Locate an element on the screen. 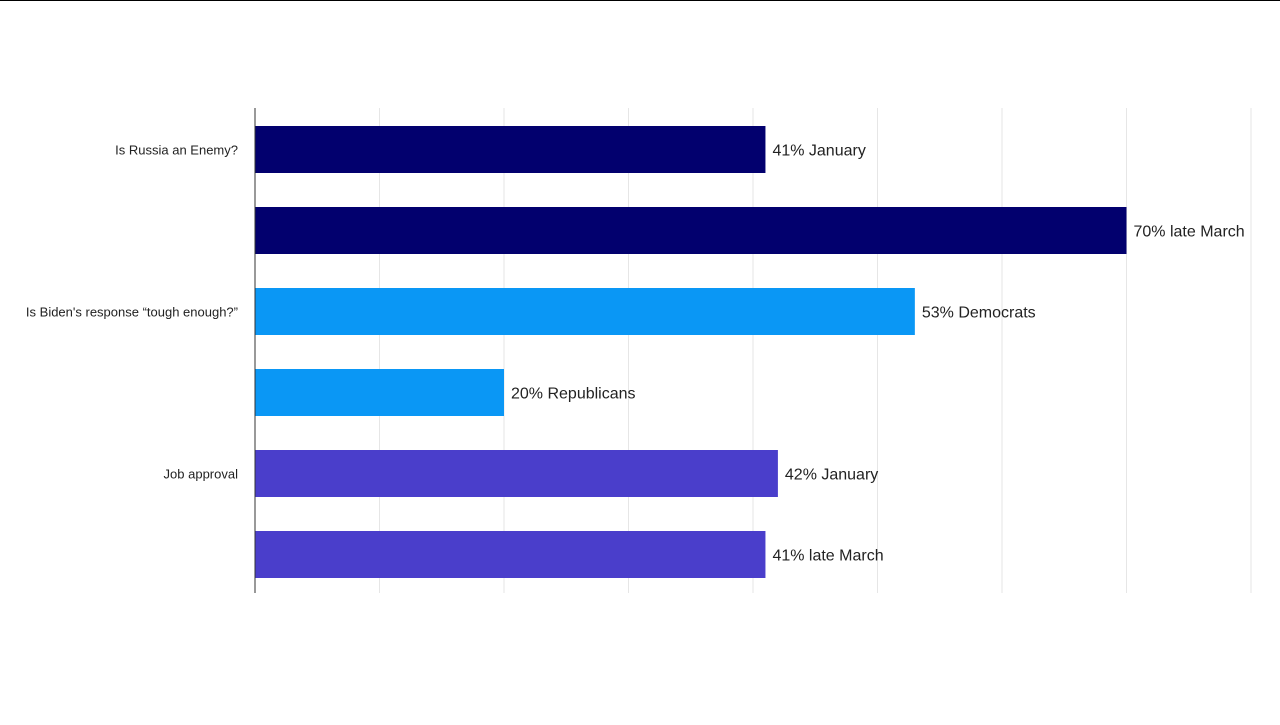 This screenshot has width=1280, height=725. category-label: Is Russia an Enemy? is located at coordinates (176, 150).